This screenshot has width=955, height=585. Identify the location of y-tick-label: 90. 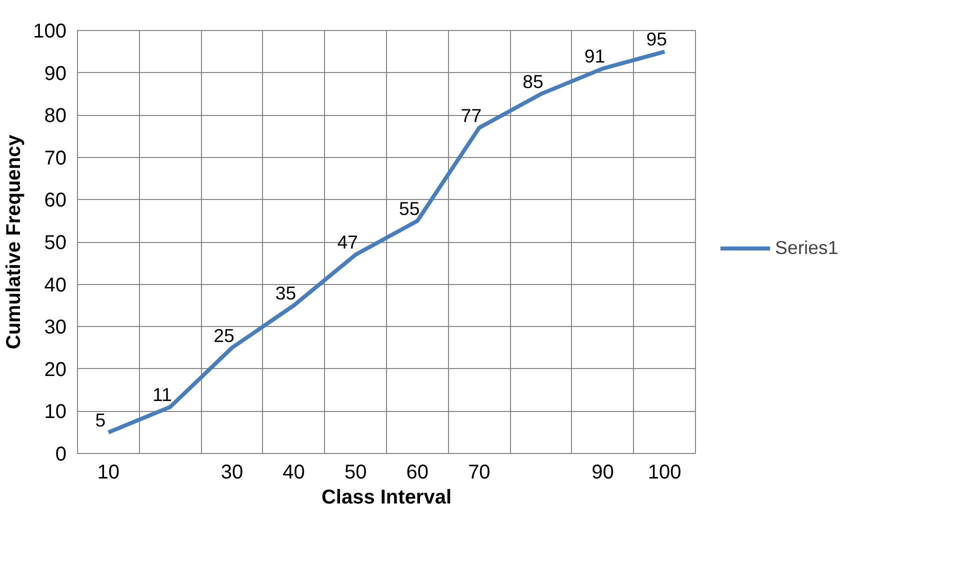
(55, 73).